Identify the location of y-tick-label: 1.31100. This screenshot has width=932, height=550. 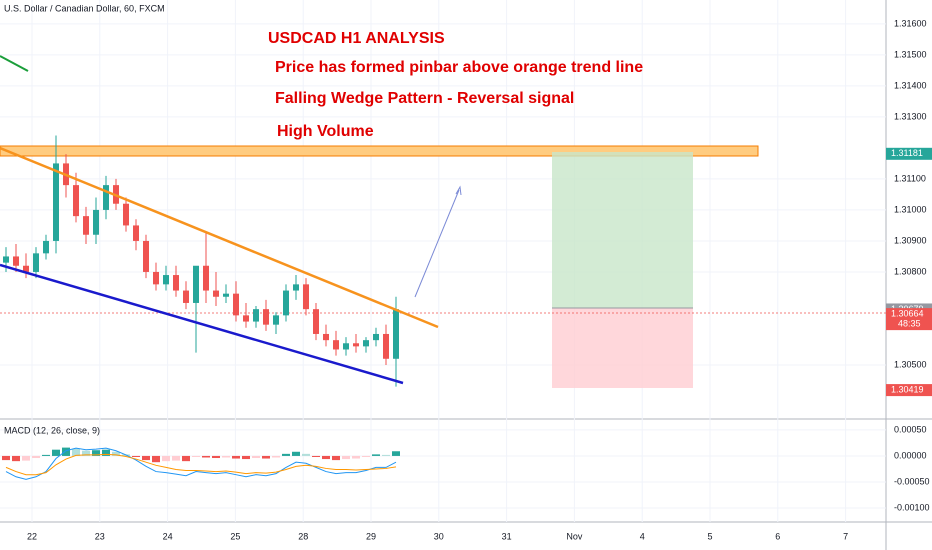
(910, 178).